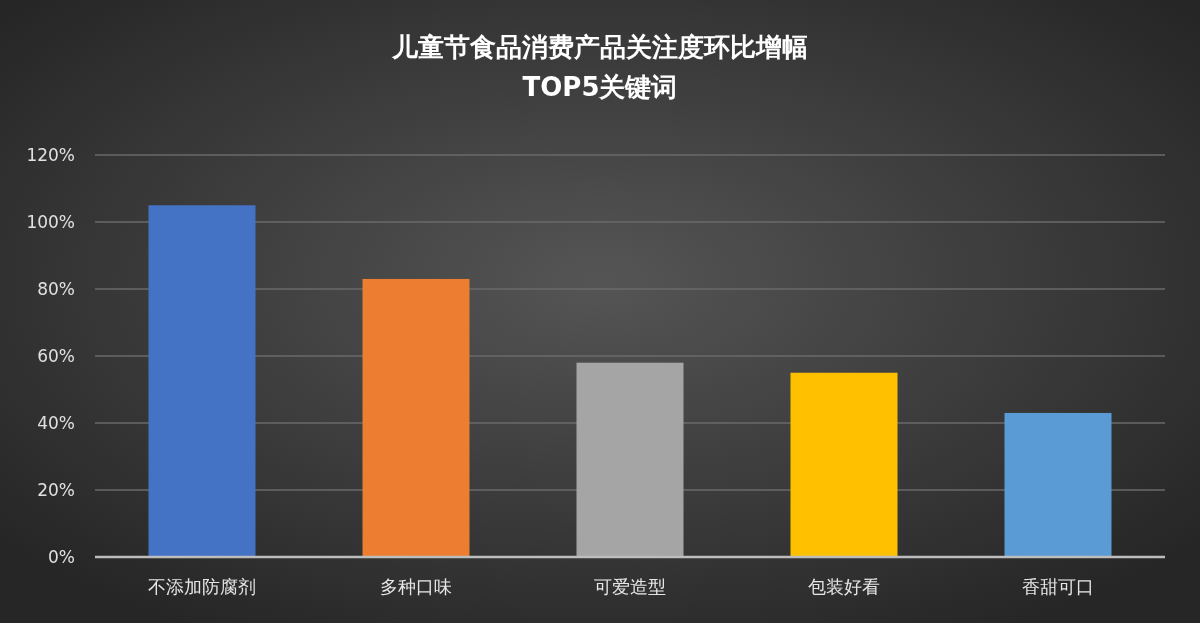  Describe the element at coordinates (56, 356) in the screenshot. I see `y-tick-label: 60%` at that location.